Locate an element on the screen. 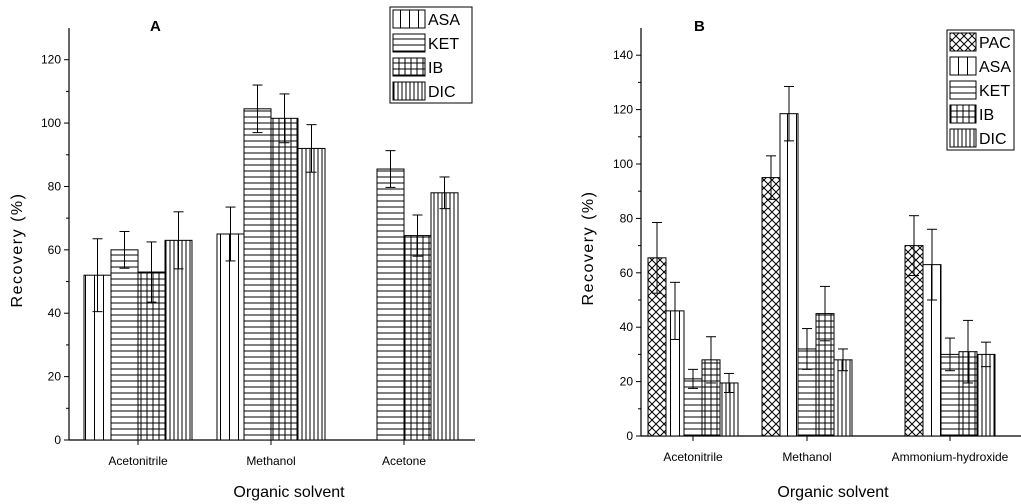 This screenshot has height=504, width=1021. legend: PAC ASA KET IB DIC is located at coordinates (980, 90).